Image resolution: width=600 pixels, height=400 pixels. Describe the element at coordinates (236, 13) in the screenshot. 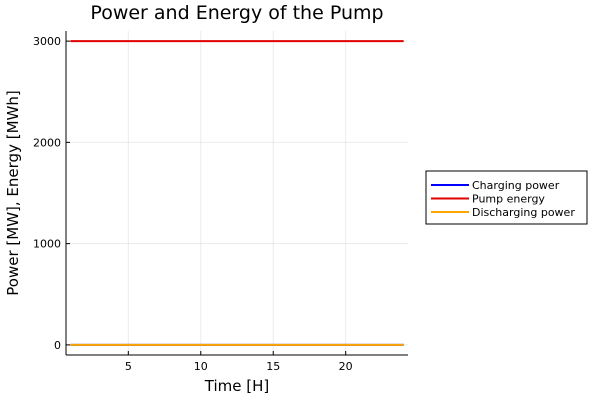

I see `chart-title: Power and Energy of the Pump` at that location.